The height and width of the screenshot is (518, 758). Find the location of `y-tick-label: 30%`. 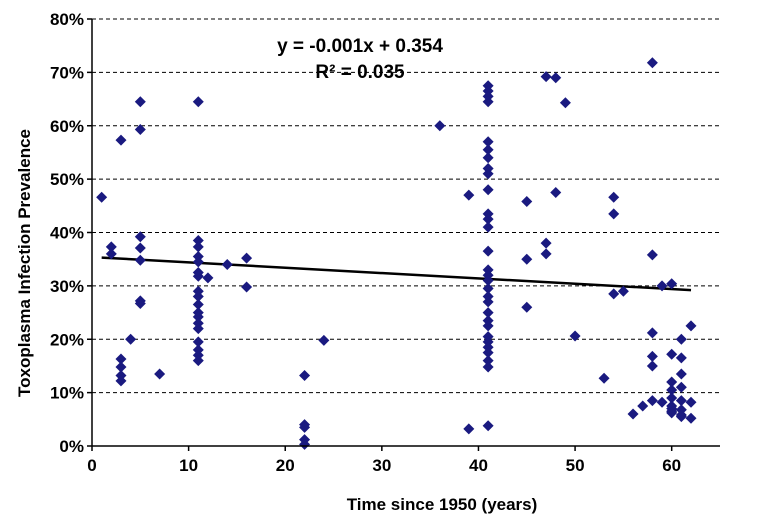

y-tick-label: 30% is located at coordinates (67, 286).